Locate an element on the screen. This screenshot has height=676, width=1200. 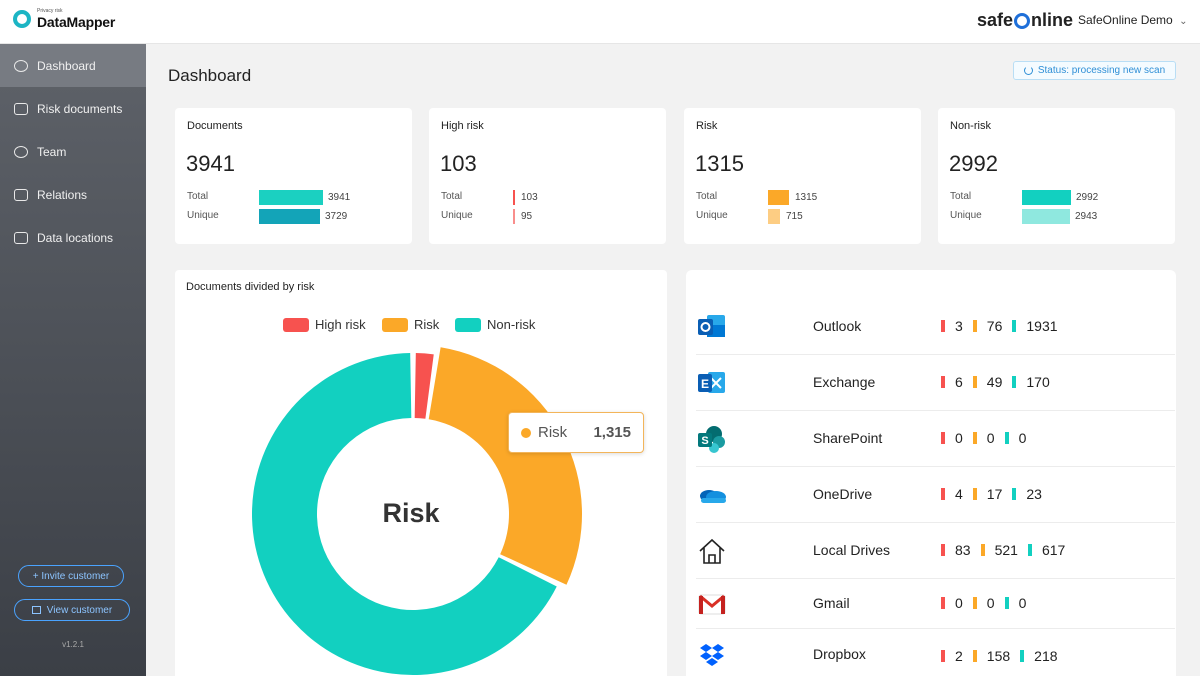
documents-card: Documents 3941 Total Unique 3941 3729 is located at coordinates (293, 176).